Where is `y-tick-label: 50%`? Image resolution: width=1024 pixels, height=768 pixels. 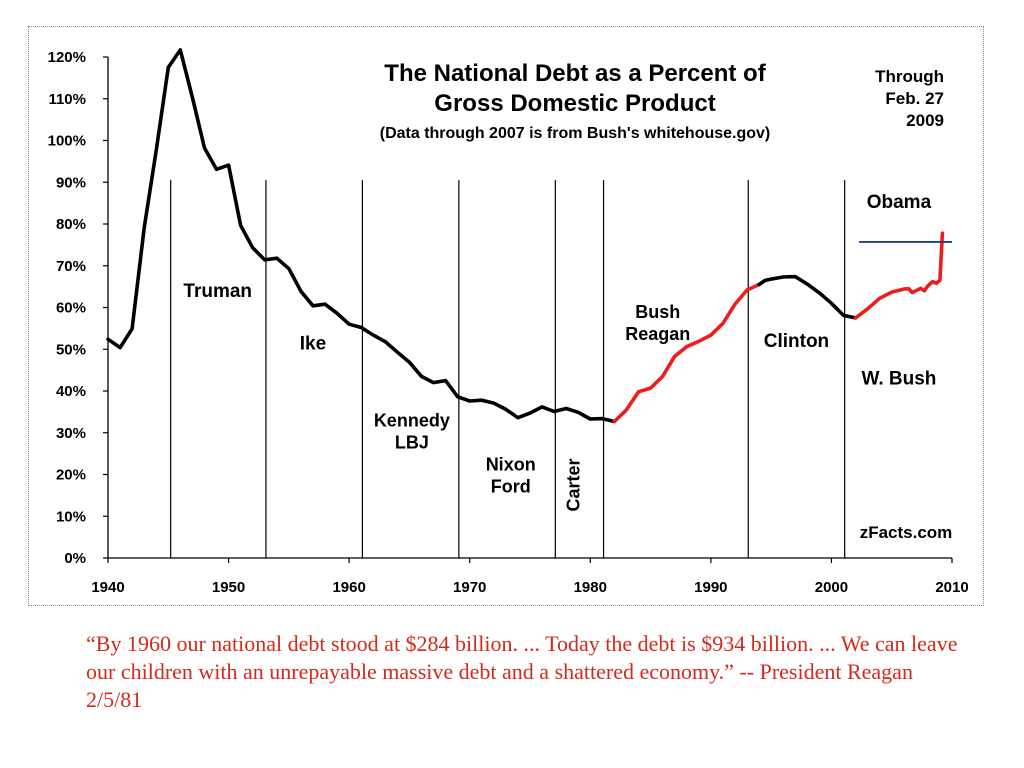 y-tick-label: 50% is located at coordinates (71, 349).